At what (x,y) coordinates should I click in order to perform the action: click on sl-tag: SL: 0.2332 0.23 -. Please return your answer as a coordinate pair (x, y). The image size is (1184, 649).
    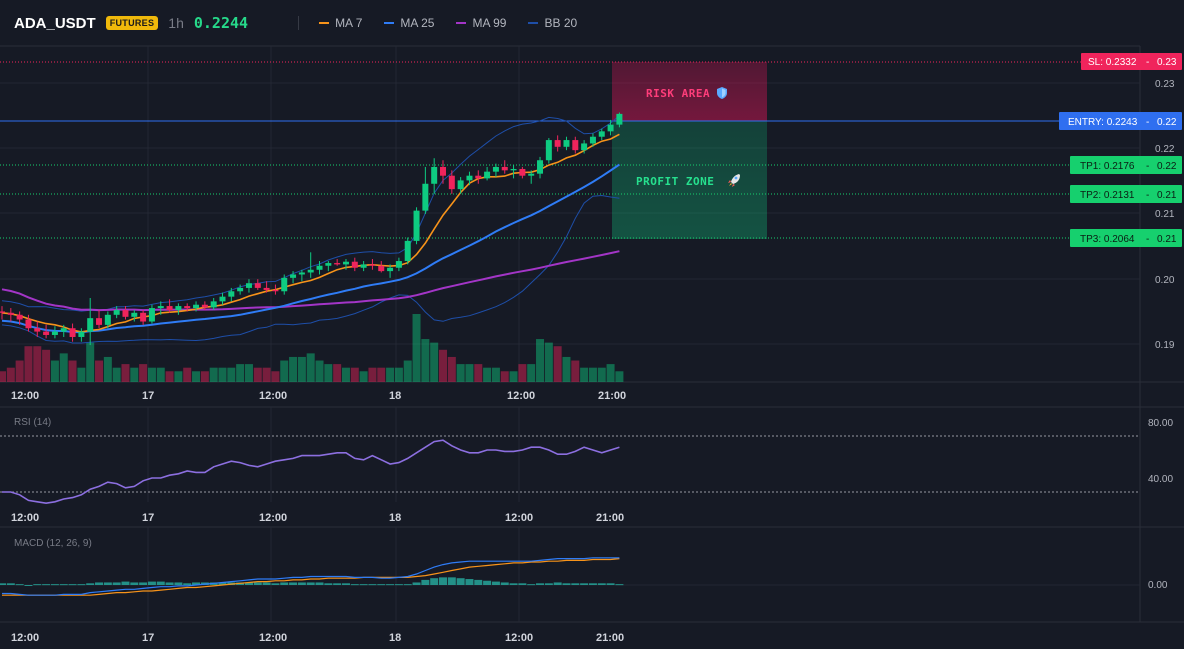
    Looking at the image, I should click on (1131, 61).